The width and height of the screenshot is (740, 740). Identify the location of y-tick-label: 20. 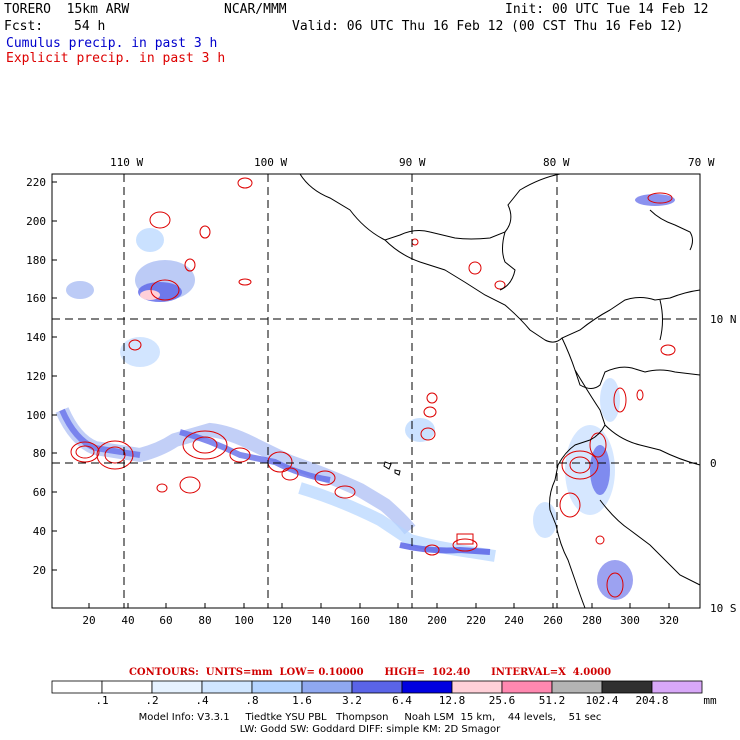
(39, 570).